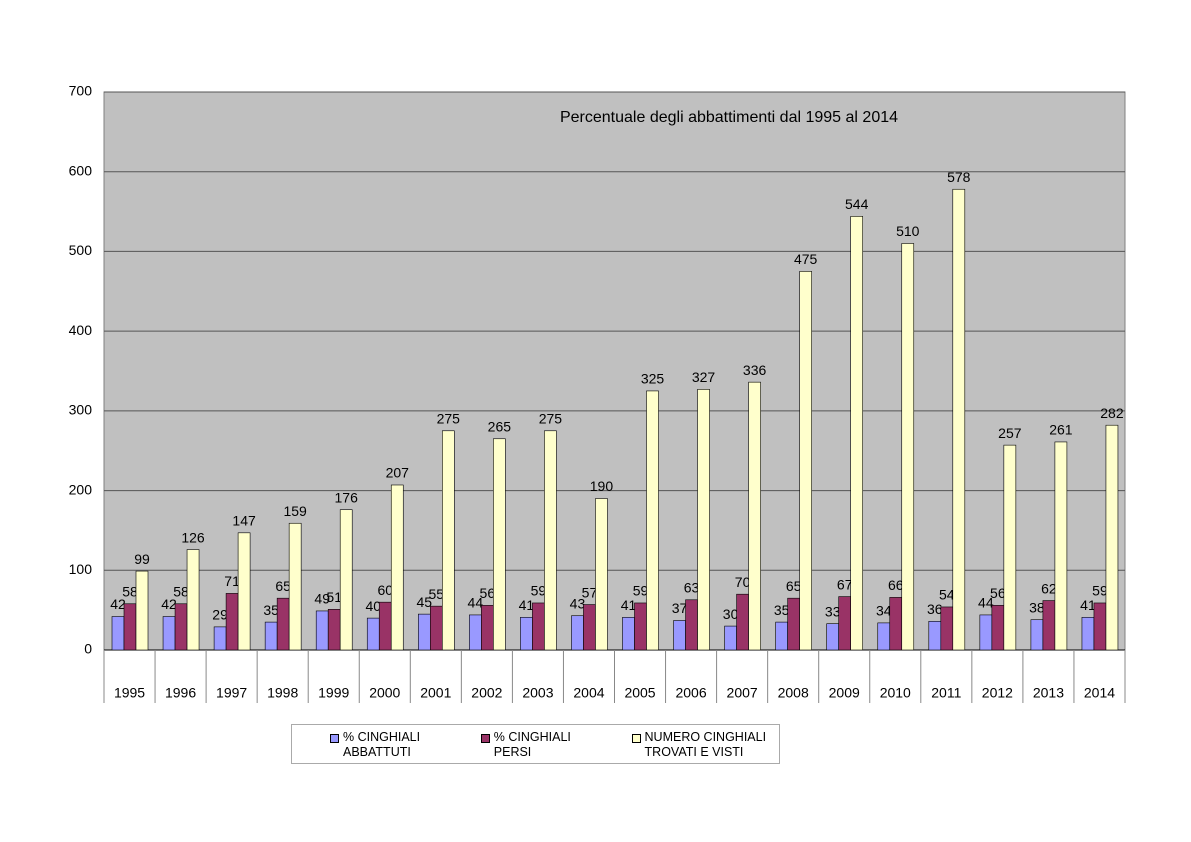 The height and width of the screenshot is (842, 1191). Describe the element at coordinates (435, 693) in the screenshot. I see `x-tick-label: 2001` at that location.